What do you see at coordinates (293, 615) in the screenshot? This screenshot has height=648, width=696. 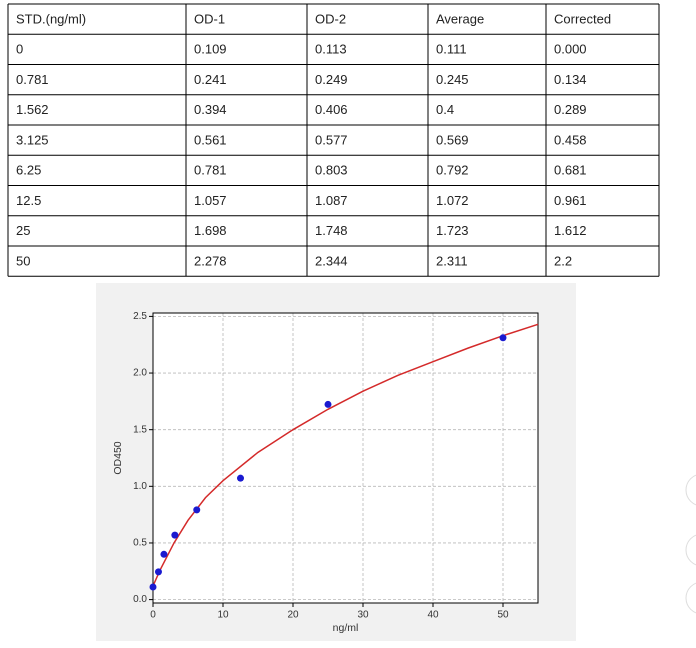 I see `x-tick-label: 20` at bounding box center [293, 615].